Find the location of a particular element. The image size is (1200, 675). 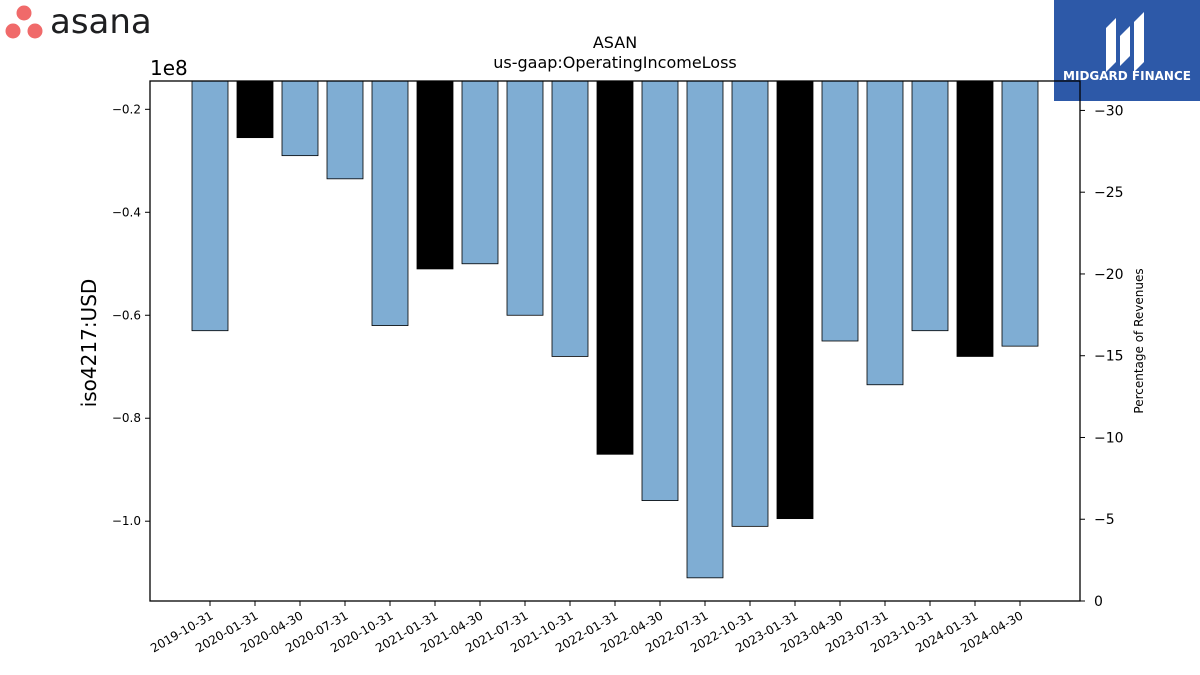

y2-axis-ticks: −30 −25 −20 −15 −10 −5 0 is located at coordinates (1102, 356).